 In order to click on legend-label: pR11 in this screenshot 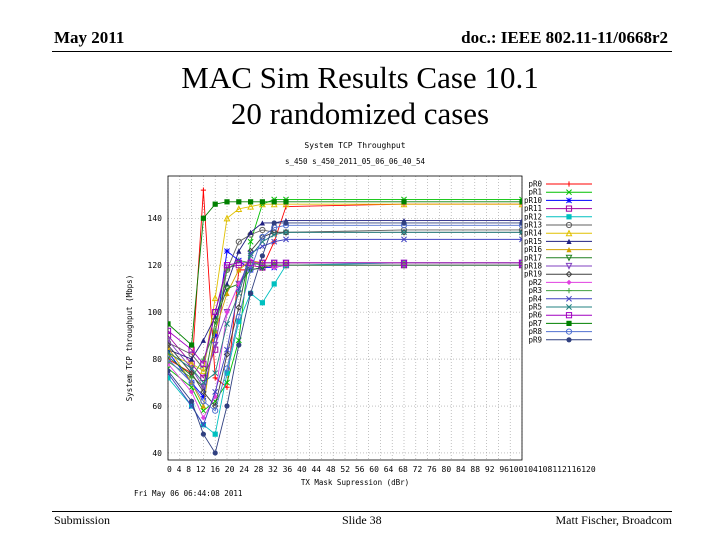, I will do `click(533, 208)`.